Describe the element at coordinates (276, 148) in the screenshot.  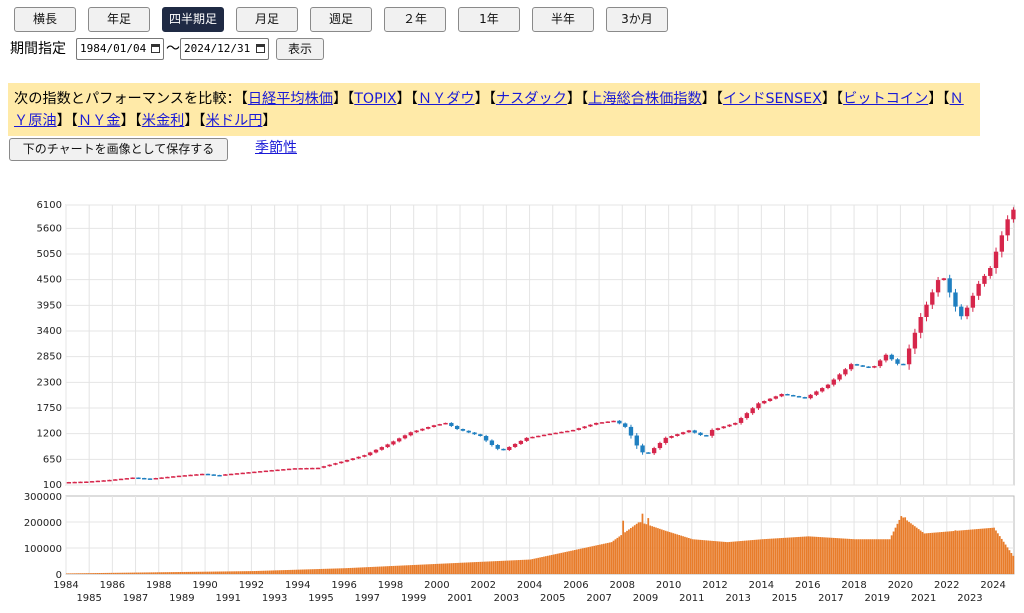
I see `seasonal-link: 季節性` at that location.